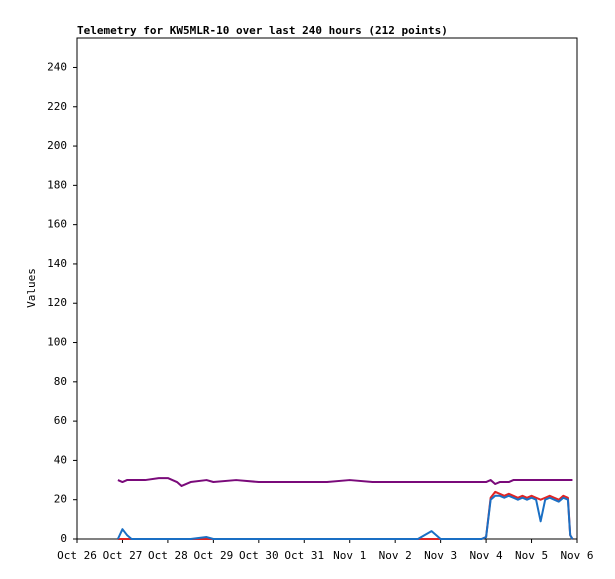 The height and width of the screenshot is (579, 615). Describe the element at coordinates (63, 538) in the screenshot. I see `y-tick-label: 0` at that location.